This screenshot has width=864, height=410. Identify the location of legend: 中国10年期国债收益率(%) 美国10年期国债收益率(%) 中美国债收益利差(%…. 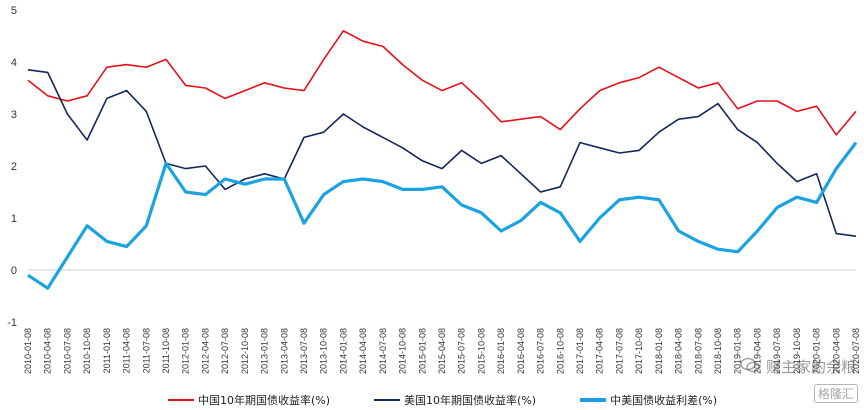
(442, 400).